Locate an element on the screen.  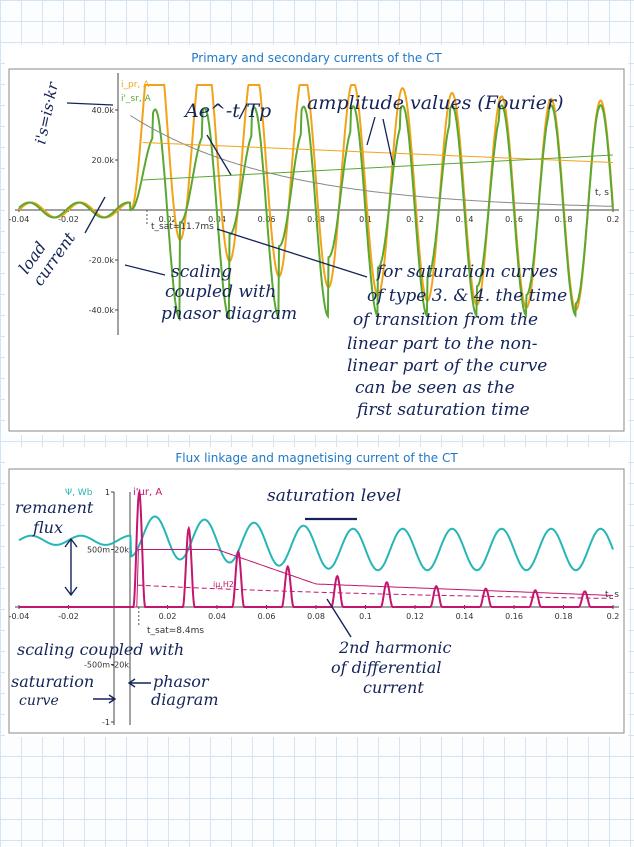
chart-title: Primary and secondary currents of the CT is located at coordinates (316, 58).